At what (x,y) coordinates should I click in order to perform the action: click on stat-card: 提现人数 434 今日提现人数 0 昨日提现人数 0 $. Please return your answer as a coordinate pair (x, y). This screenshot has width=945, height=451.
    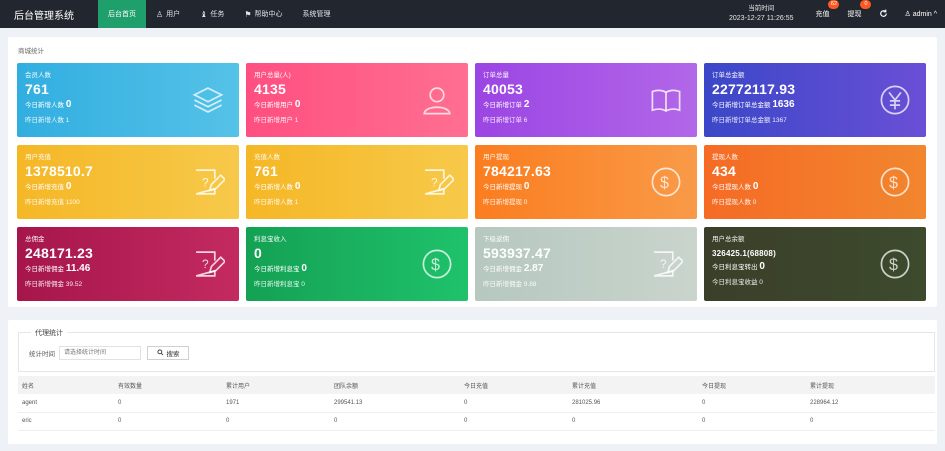
    Looking at the image, I should click on (815, 182).